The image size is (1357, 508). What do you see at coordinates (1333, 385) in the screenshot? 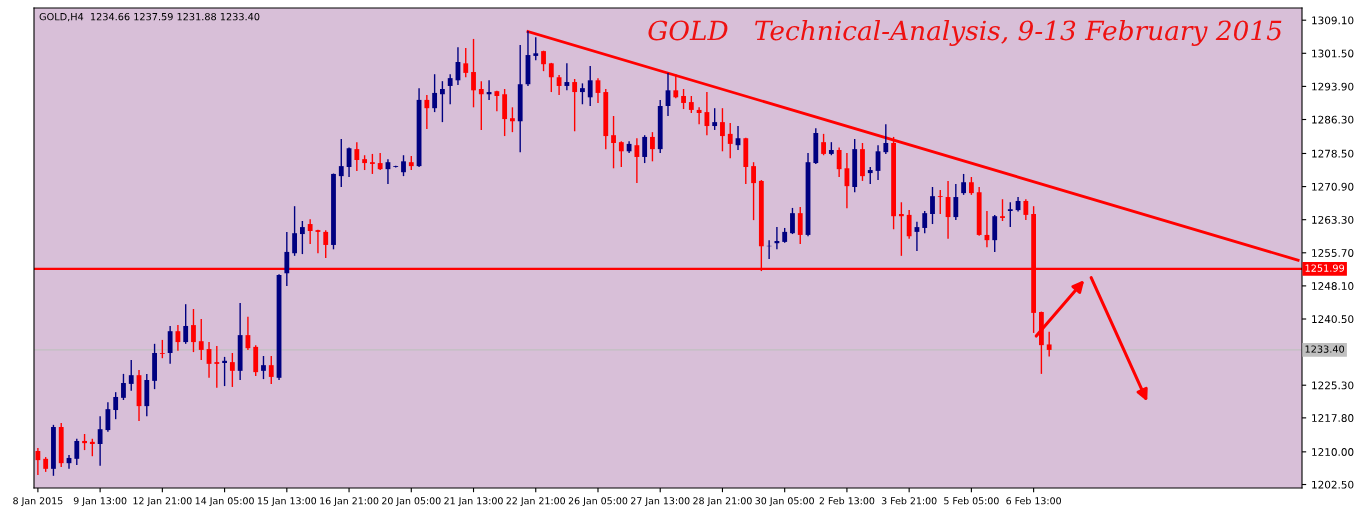
I see `y-tick-label: 1225.30` at bounding box center [1333, 385].